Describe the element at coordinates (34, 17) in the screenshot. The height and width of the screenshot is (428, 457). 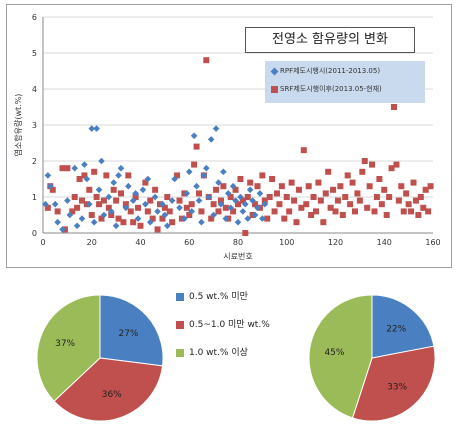
I see `y-tick-label: 6` at that location.